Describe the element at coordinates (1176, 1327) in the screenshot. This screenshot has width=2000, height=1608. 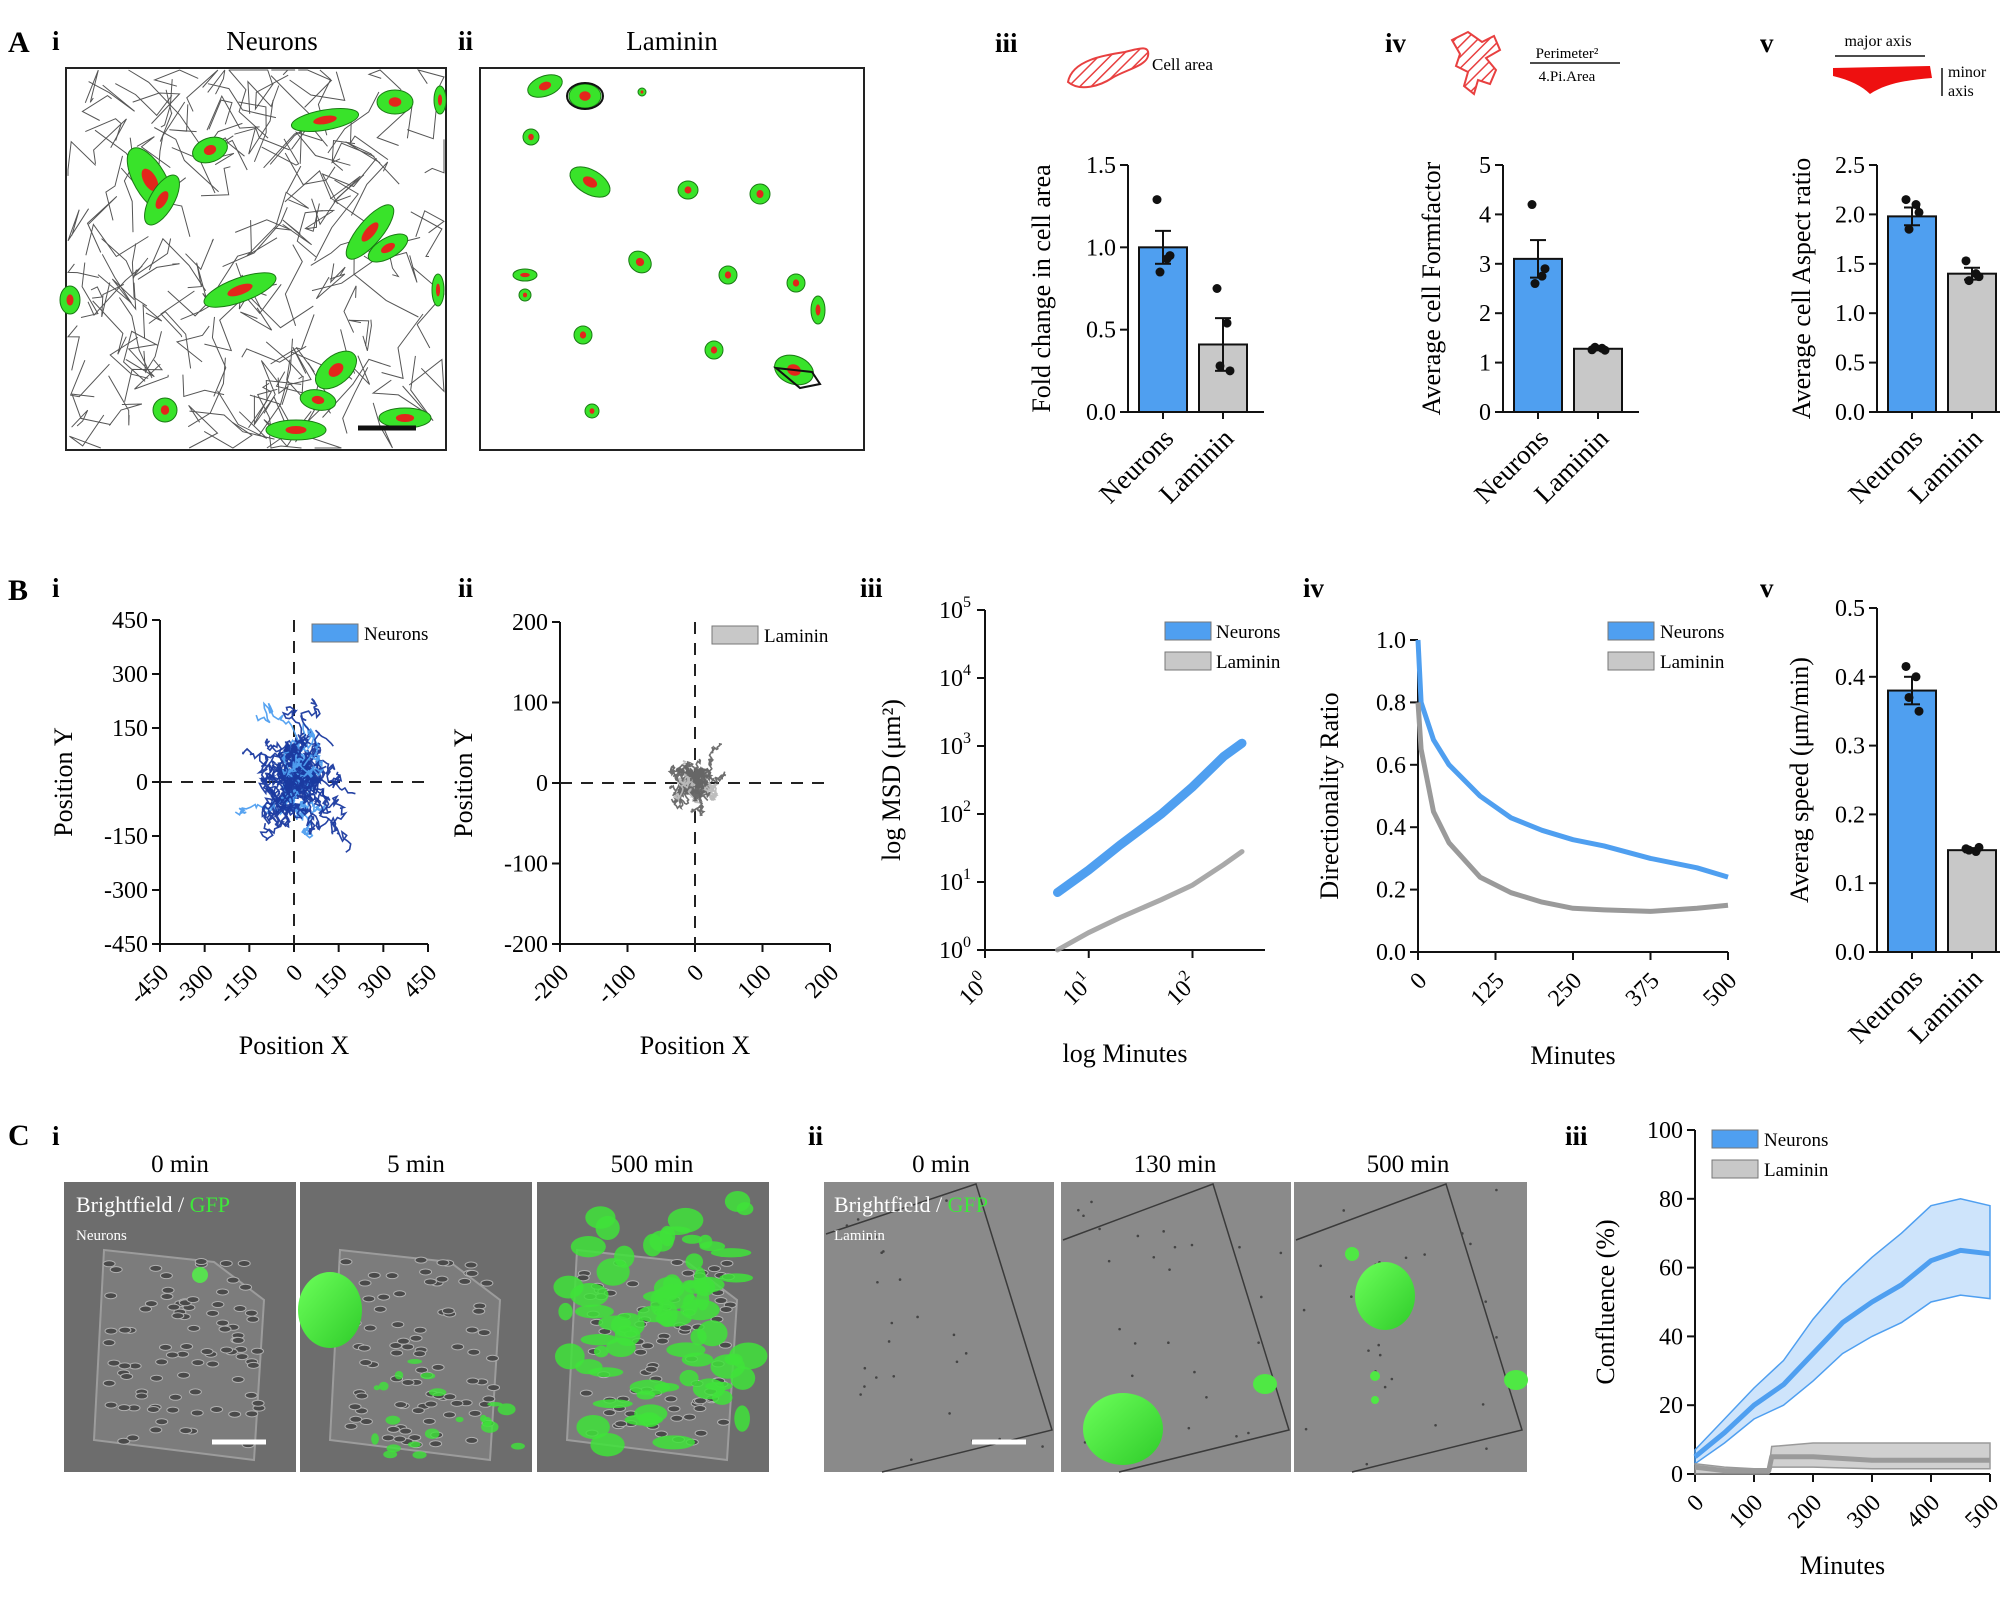
I see `micrographs-laminin` at that location.